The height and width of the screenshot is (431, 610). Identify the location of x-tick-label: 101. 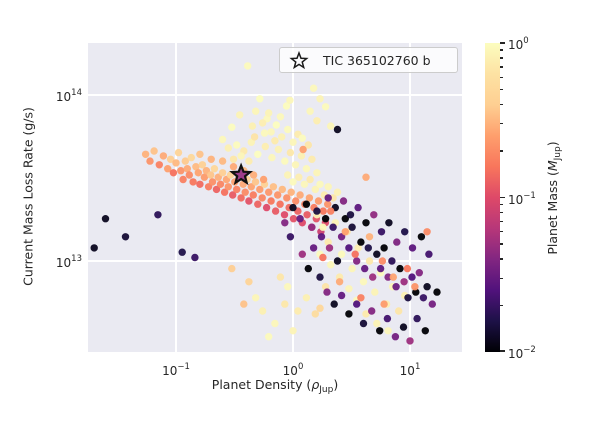
(410, 370).